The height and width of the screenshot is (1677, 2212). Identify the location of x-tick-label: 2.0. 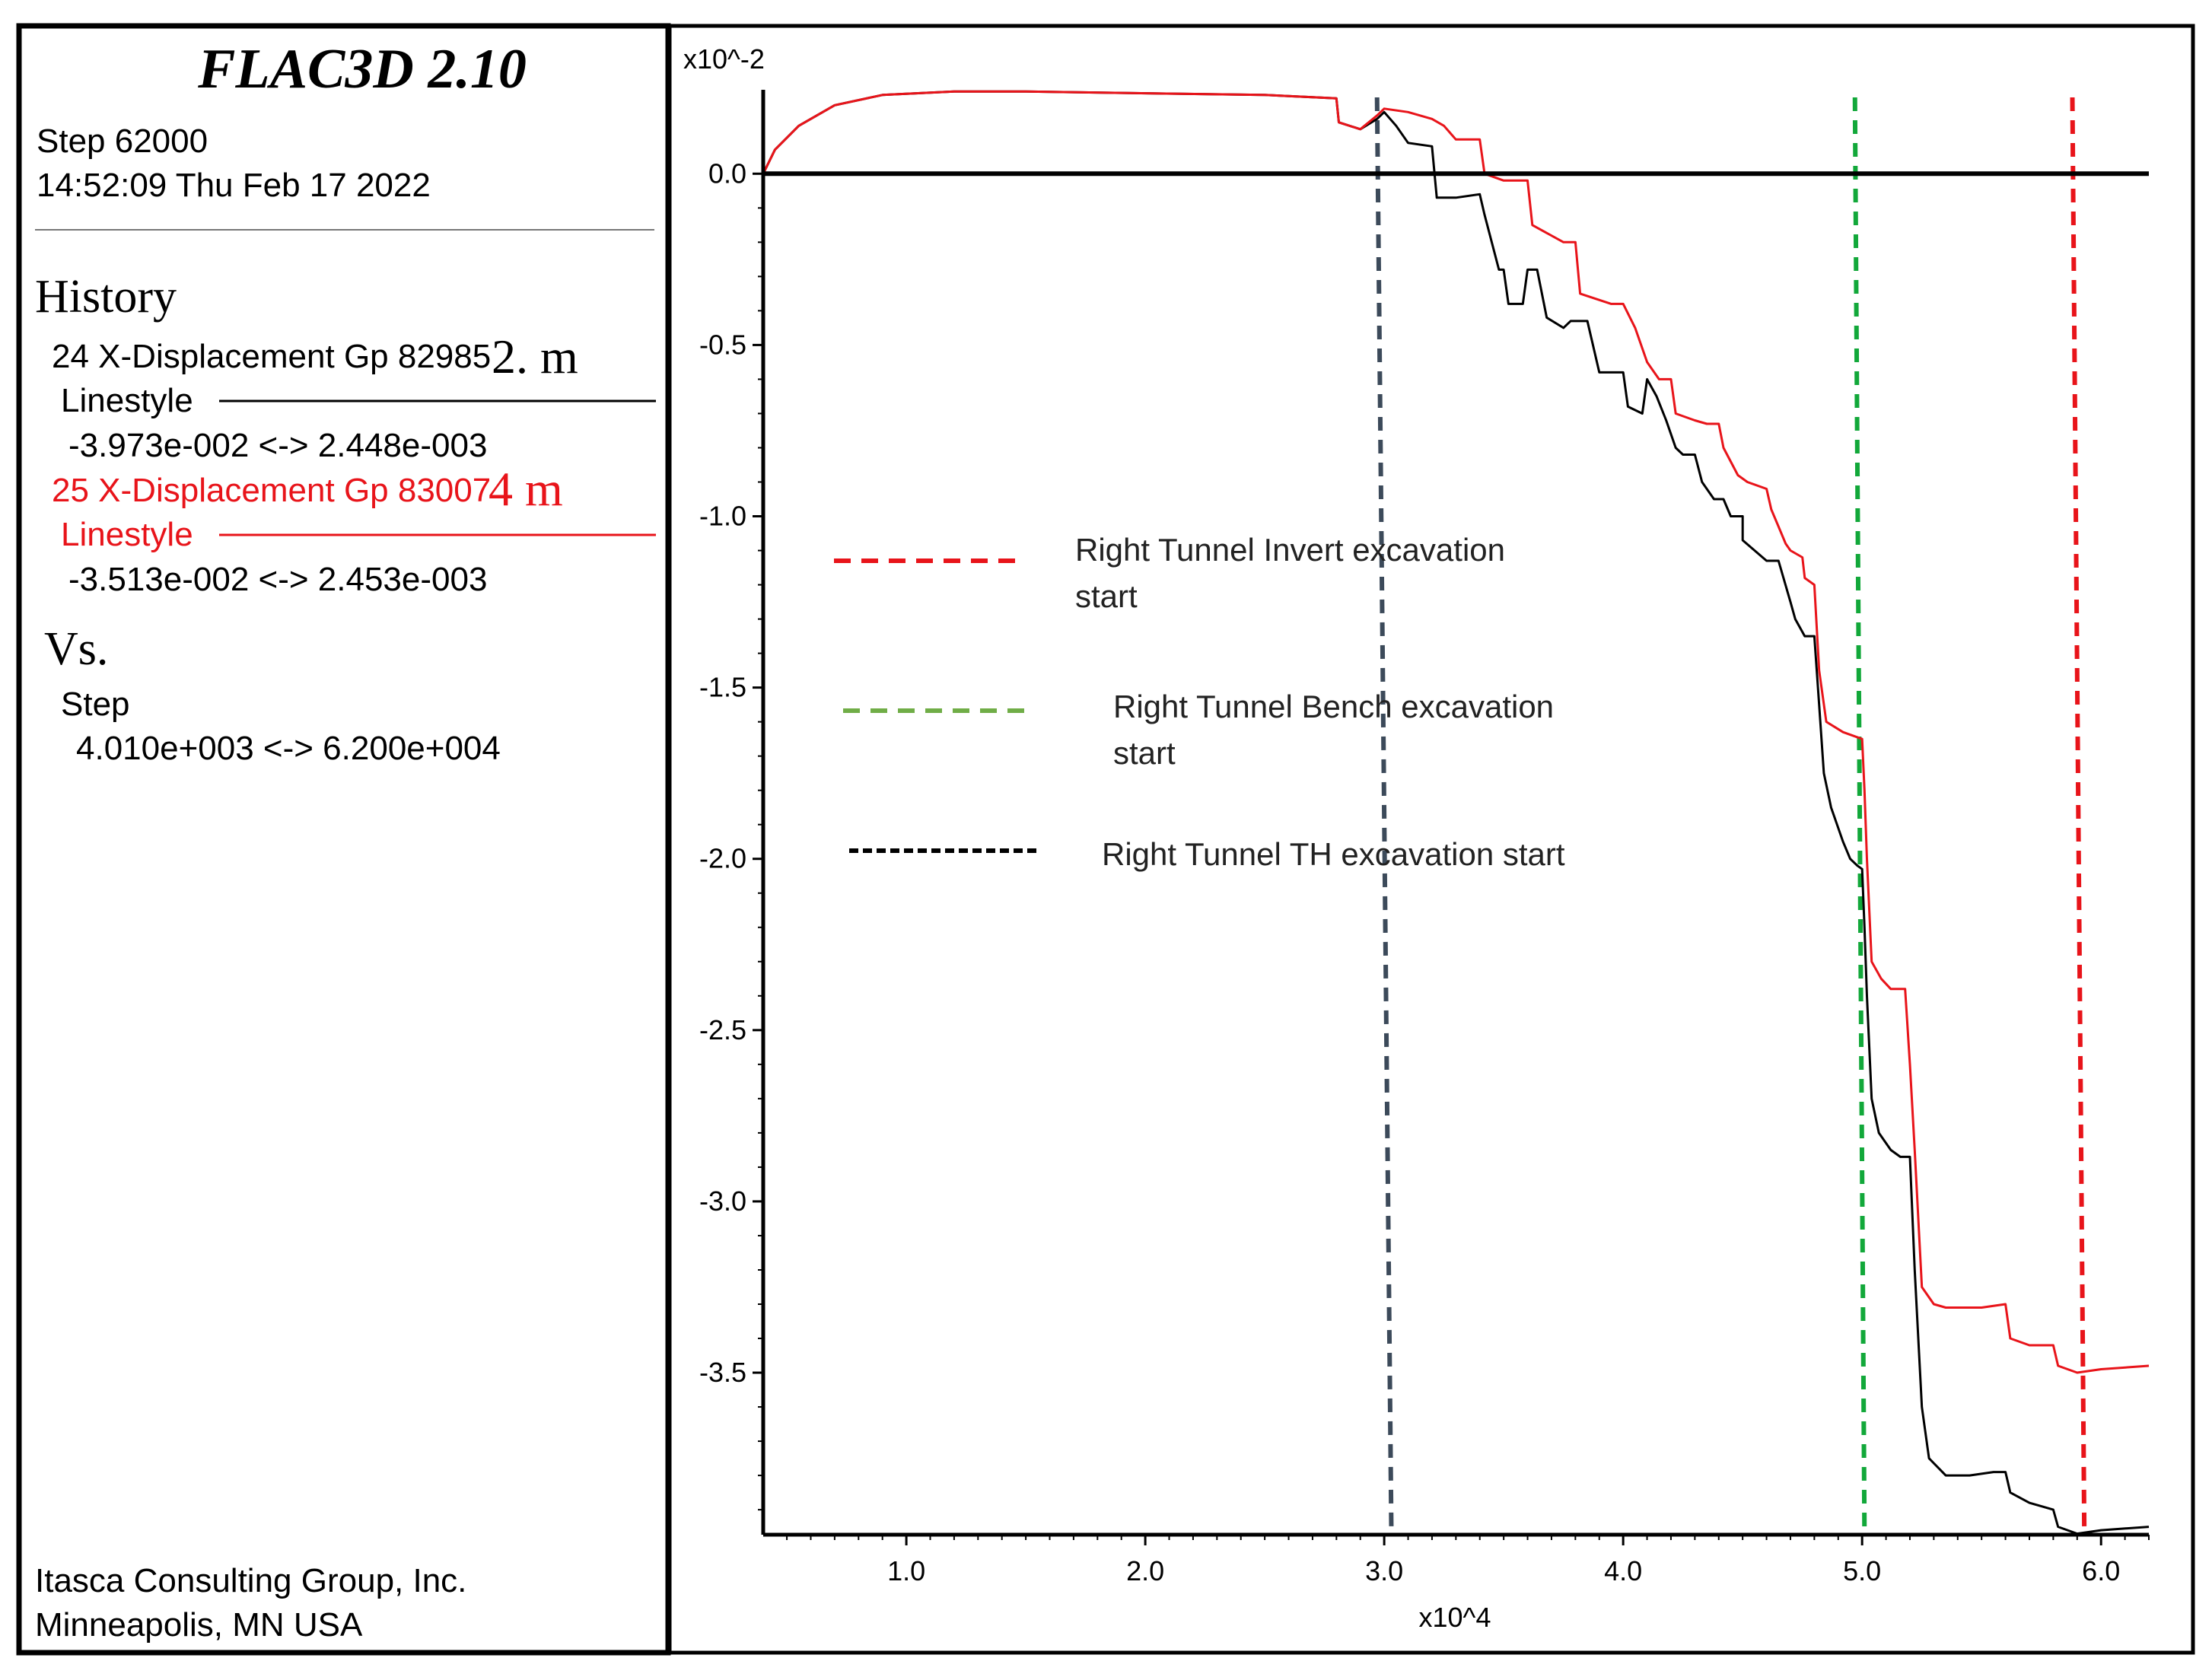
(1145, 1571).